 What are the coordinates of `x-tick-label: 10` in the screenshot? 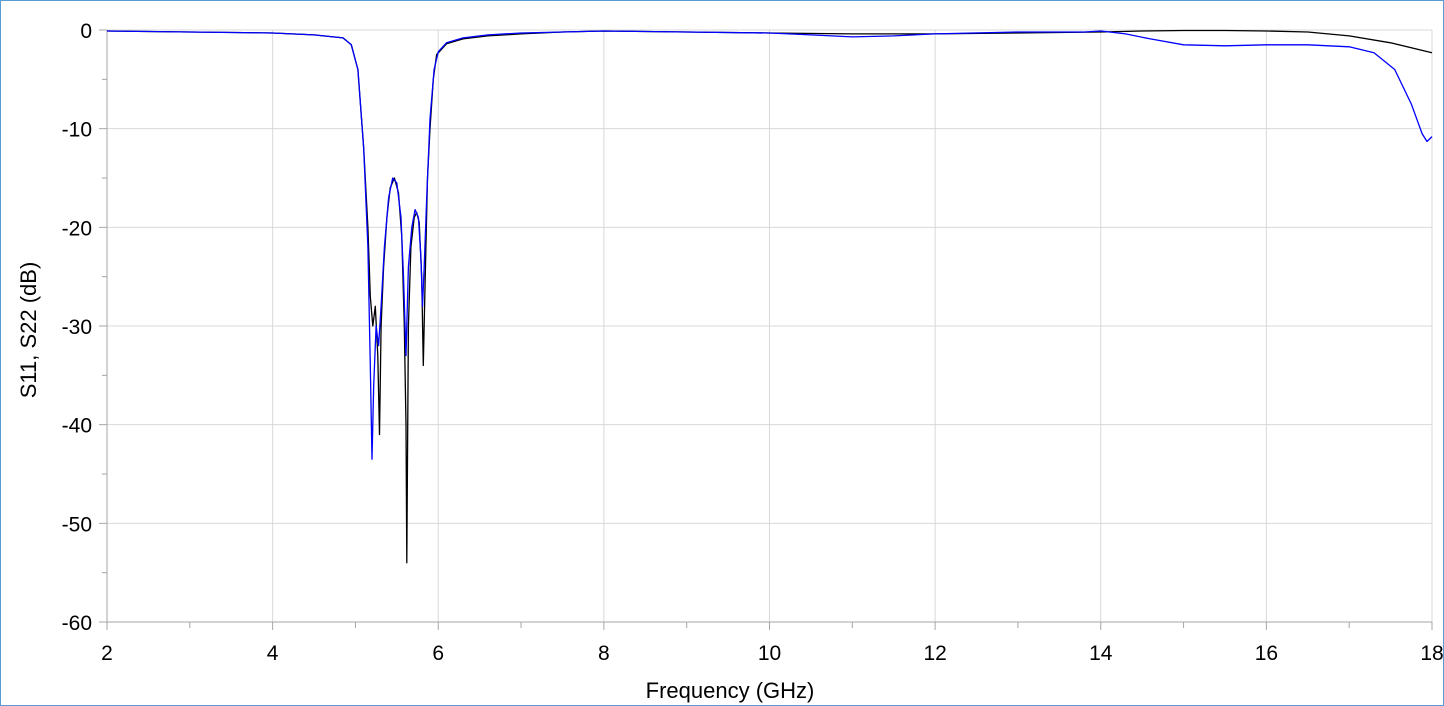 It's located at (769, 653).